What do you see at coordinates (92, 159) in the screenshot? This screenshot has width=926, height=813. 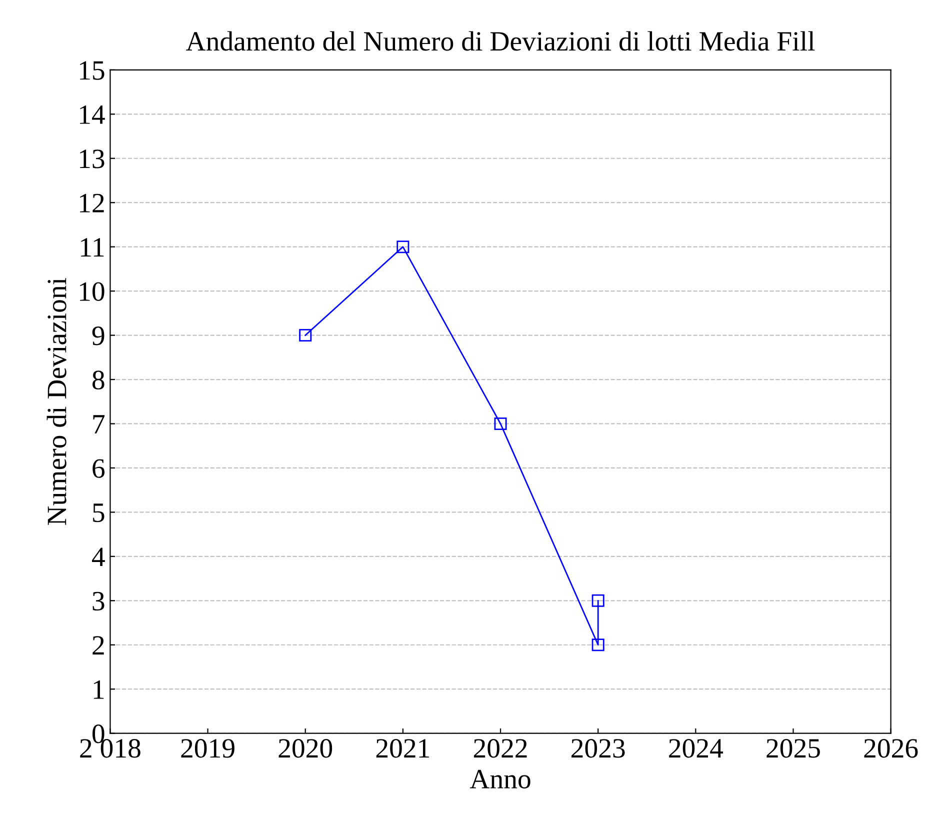 I see `y-tick-label: 13` at bounding box center [92, 159].